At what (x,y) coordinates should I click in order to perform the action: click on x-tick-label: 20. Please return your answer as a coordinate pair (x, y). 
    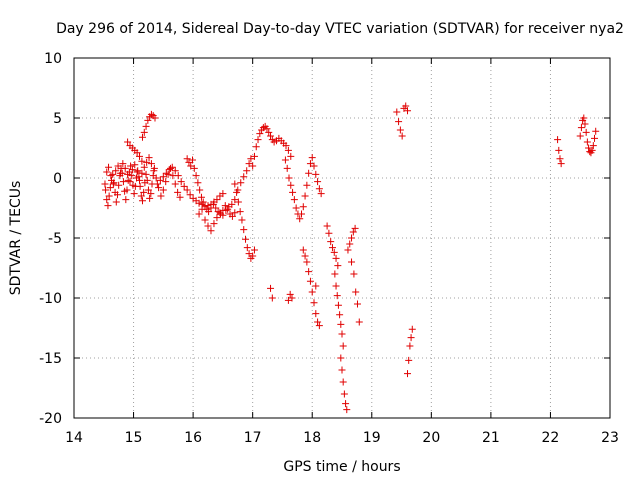
    Looking at the image, I should click on (431, 438).